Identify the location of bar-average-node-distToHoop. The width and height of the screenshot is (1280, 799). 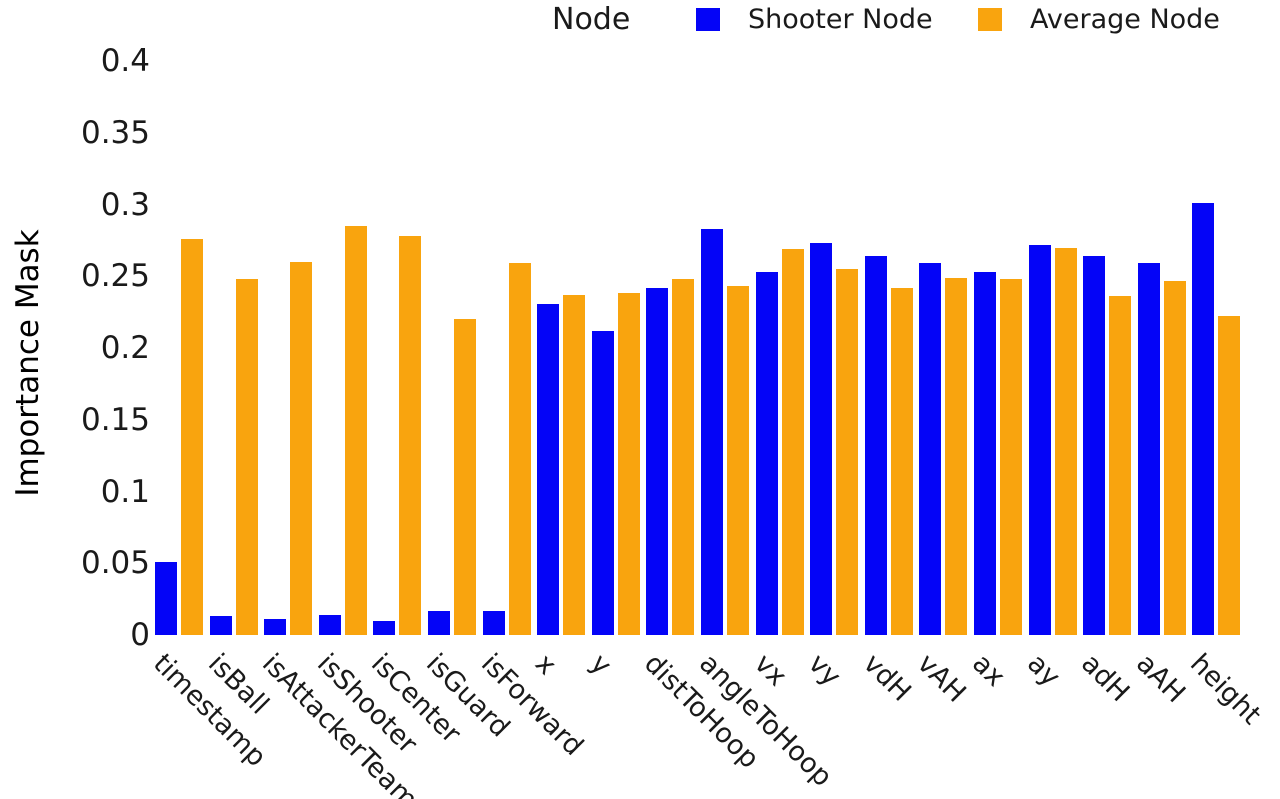
(683, 457).